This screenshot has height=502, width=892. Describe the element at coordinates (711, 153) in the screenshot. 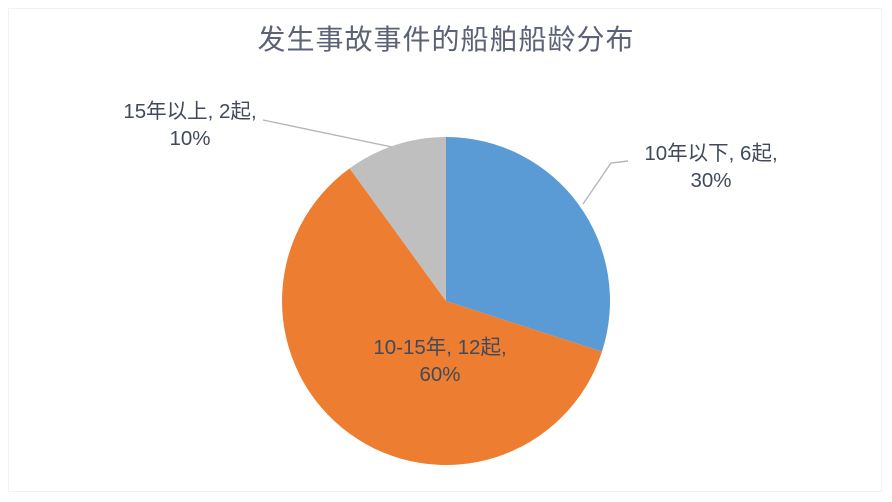

I see `pie-label-under-10-years-line1: 10年以下, 6起,` at that location.